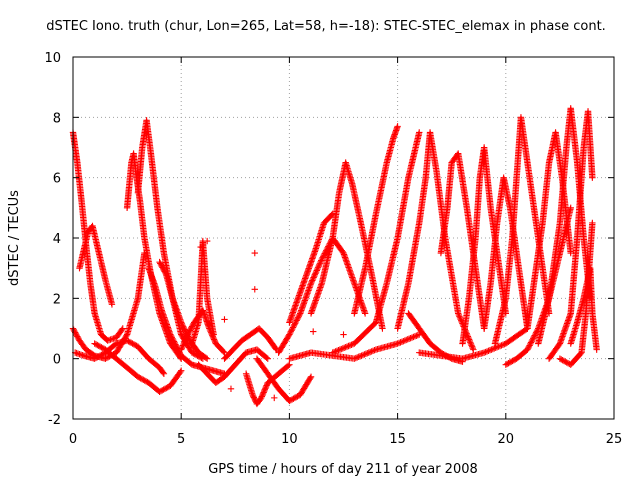 Image resolution: width=640 pixels, height=480 pixels. What do you see at coordinates (52, 58) in the screenshot?
I see `y-tick-label: 10` at bounding box center [52, 58].